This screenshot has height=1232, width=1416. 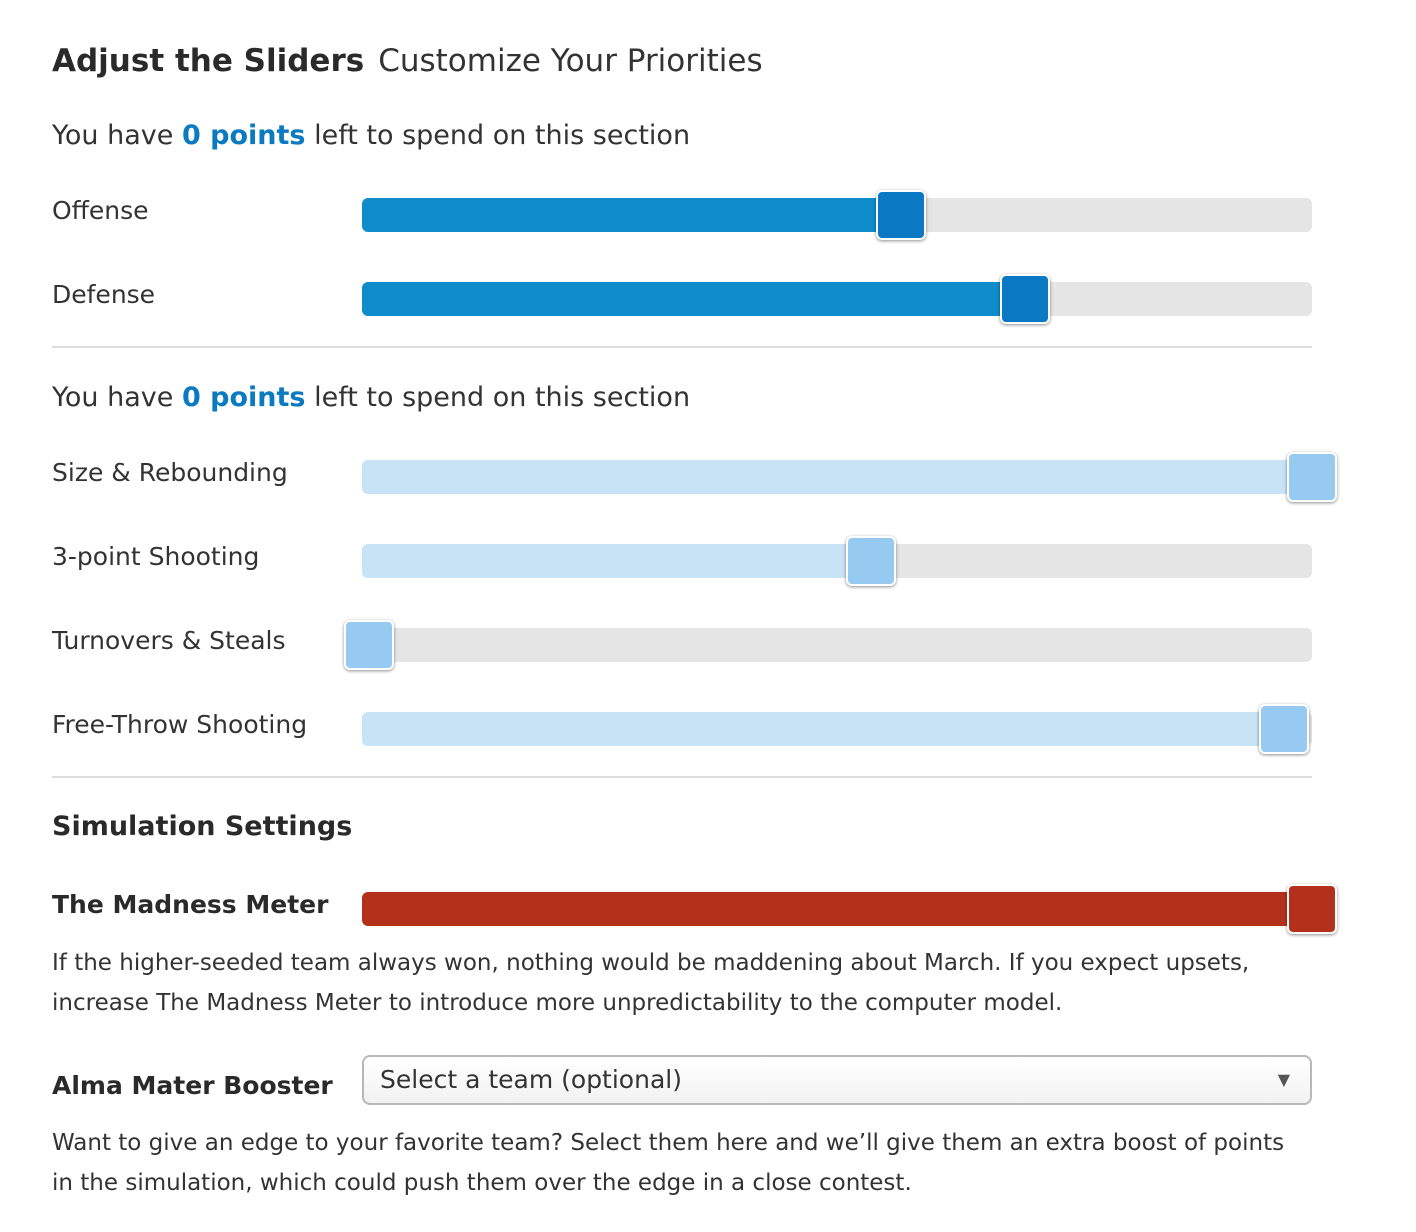 I want to click on slider-label: Free-Throw Shooting, so click(x=180, y=724).